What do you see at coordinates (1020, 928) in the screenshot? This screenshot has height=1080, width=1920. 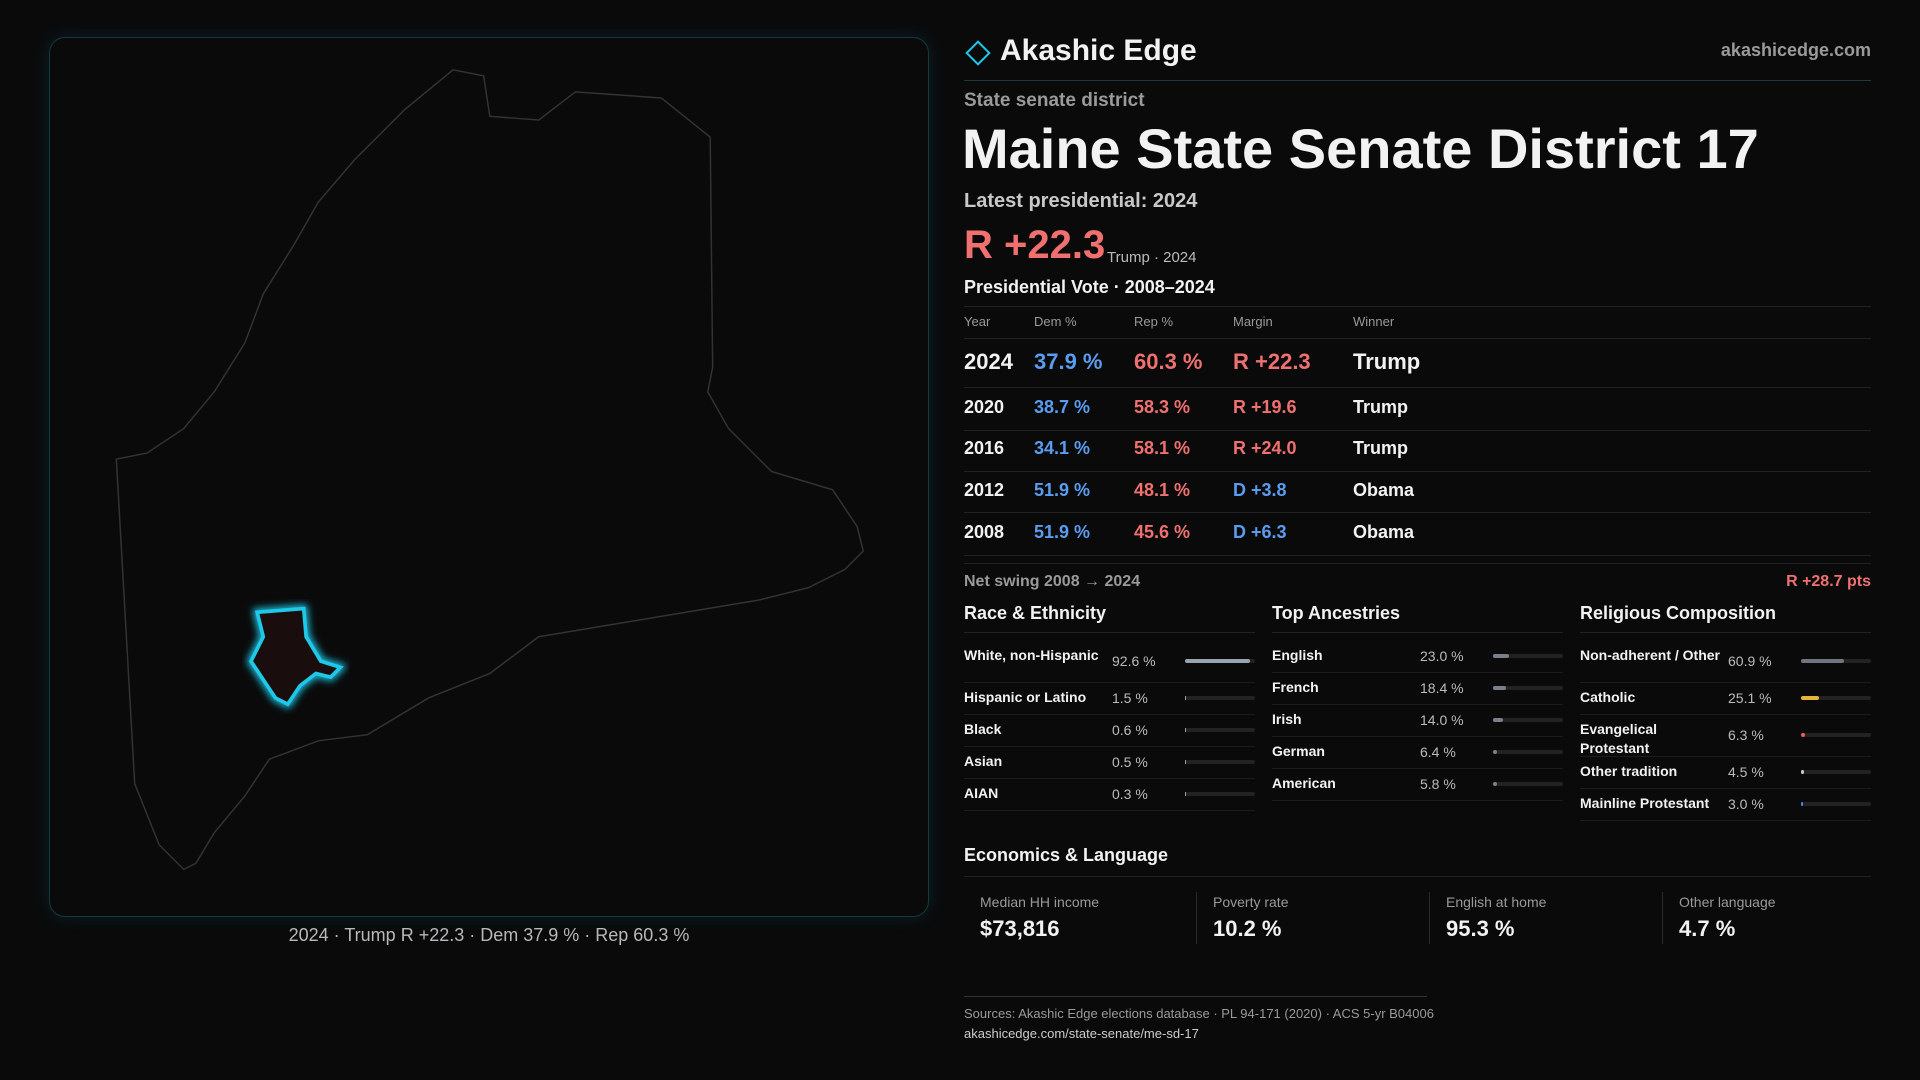 I see `card-value: $73,816` at bounding box center [1020, 928].